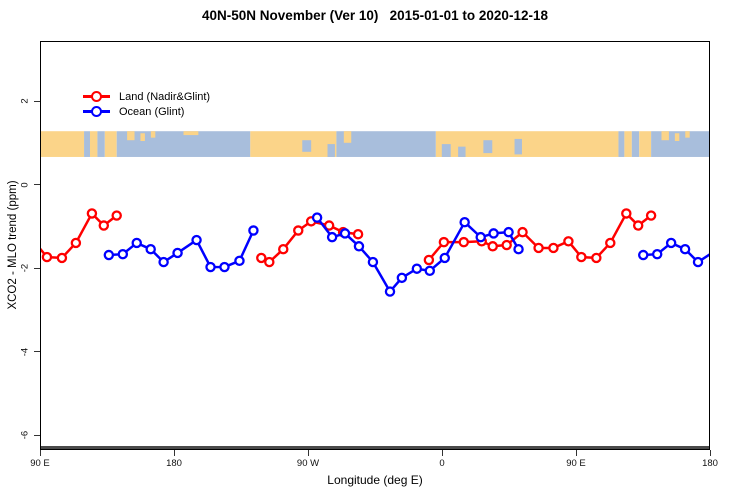 Image resolution: width=750 pixels, height=500 pixels. What do you see at coordinates (375, 480) in the screenshot?
I see `x-axis-title: Longitude (deg E)` at bounding box center [375, 480].